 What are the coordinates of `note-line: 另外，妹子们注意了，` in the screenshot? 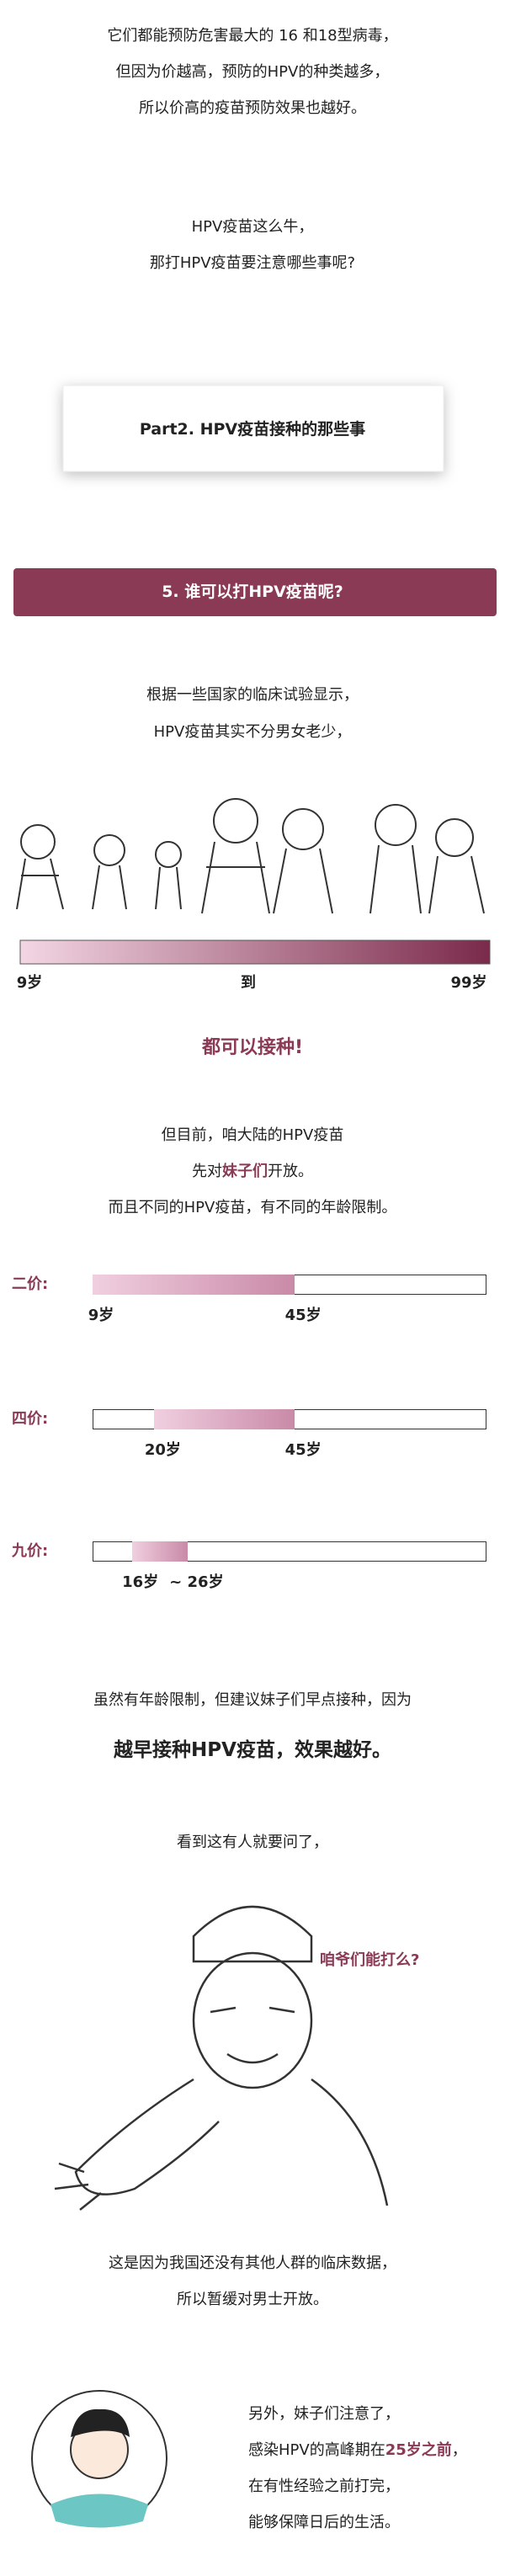 It's located at (374, 2414).